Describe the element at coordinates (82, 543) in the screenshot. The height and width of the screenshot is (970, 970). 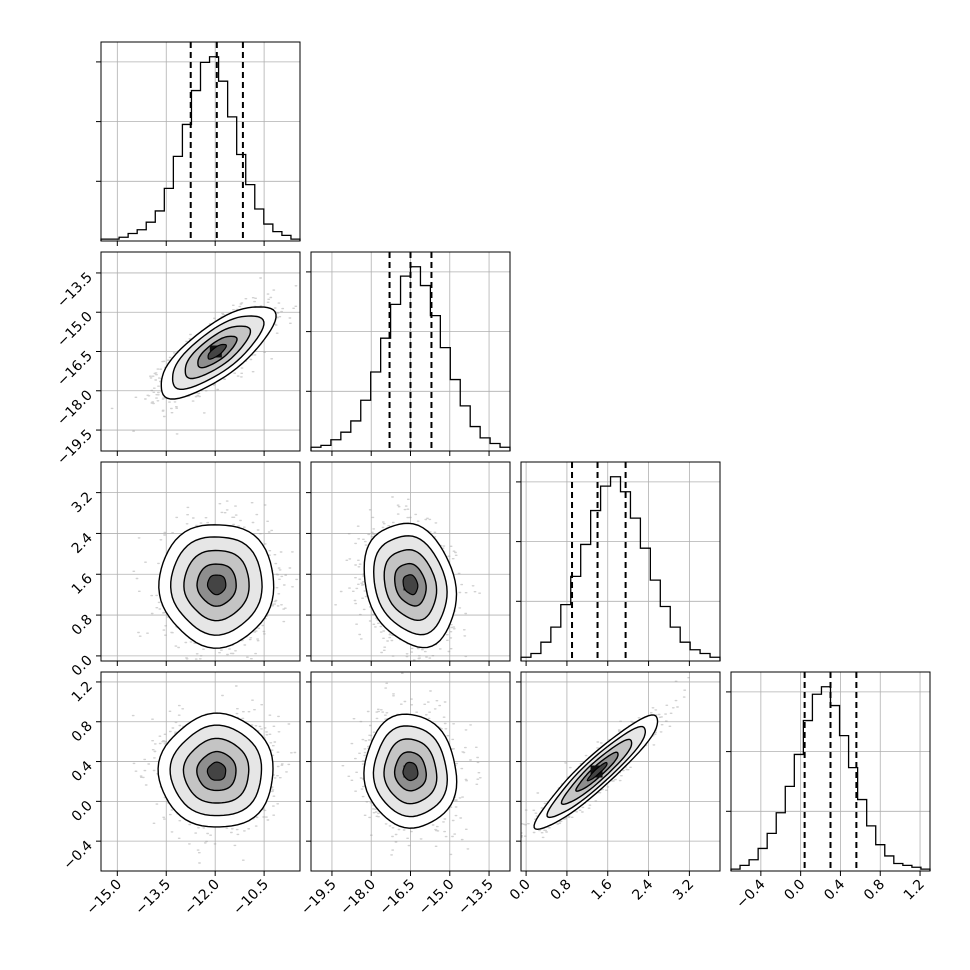
I see `y-tick-label-2-3: 2.4` at that location.